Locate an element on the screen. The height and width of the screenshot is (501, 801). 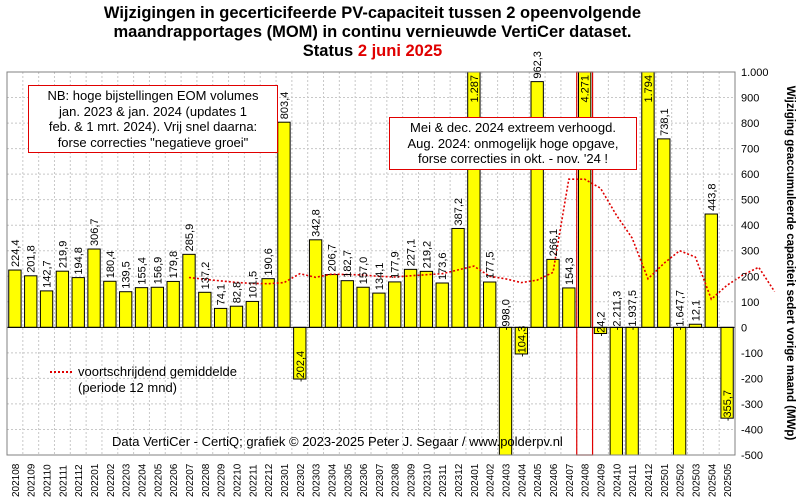
x-tick-label: 202410 is located at coordinates (617, 480).